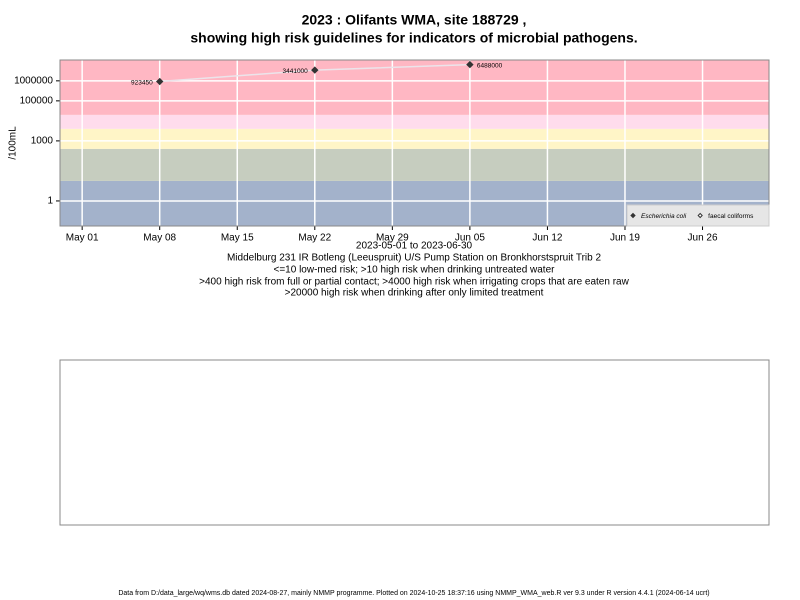 The height and width of the screenshot is (600, 800). What do you see at coordinates (33, 80) in the screenshot?
I see `y-tick-label: 1000000` at bounding box center [33, 80].